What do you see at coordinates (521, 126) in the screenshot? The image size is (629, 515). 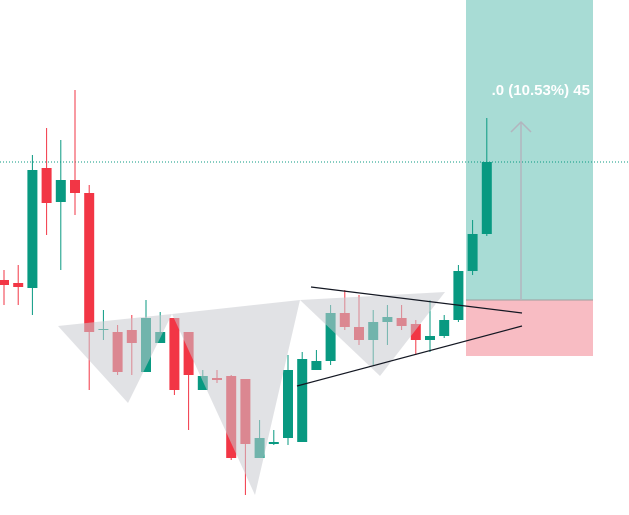 I see `arrow-head` at bounding box center [521, 126].